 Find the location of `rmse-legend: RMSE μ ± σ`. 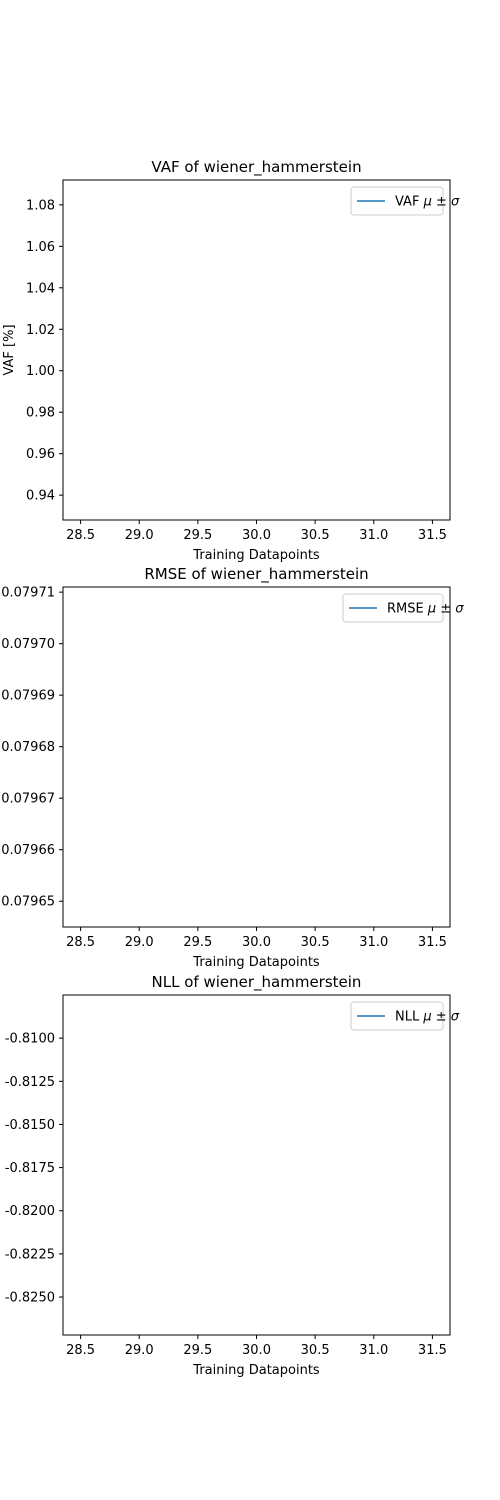

rmse-legend: RMSE μ ± σ is located at coordinates (403, 608).